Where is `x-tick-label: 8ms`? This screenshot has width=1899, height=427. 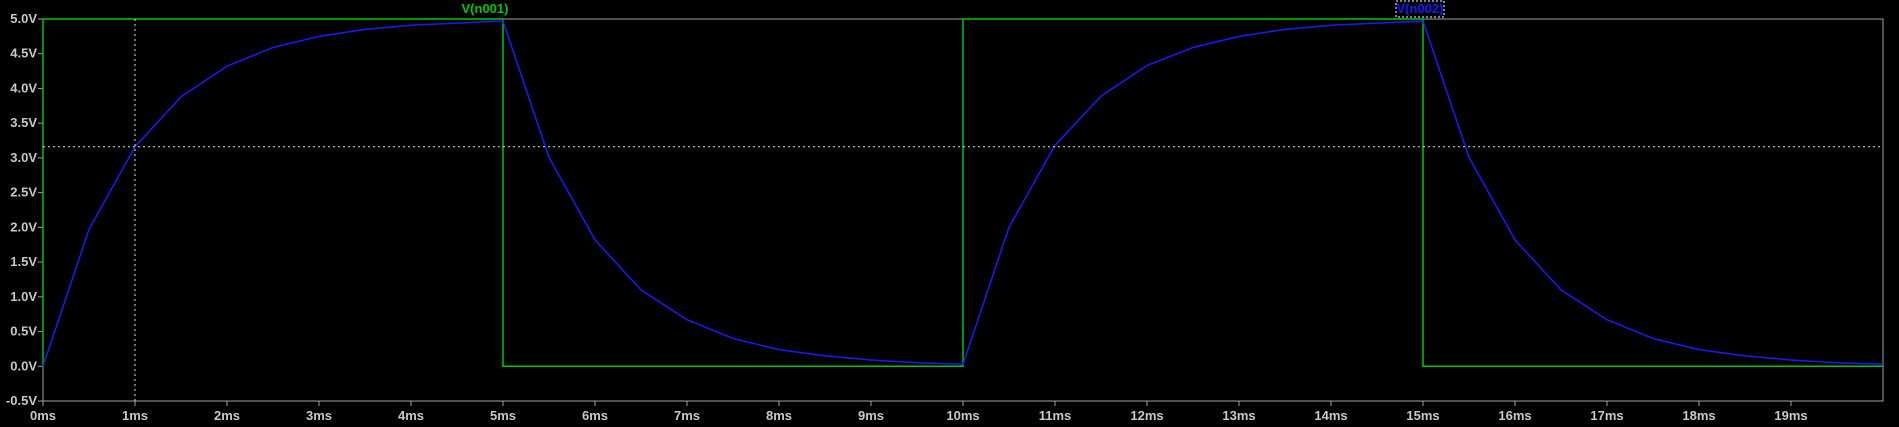
x-tick-label: 8ms is located at coordinates (779, 415).